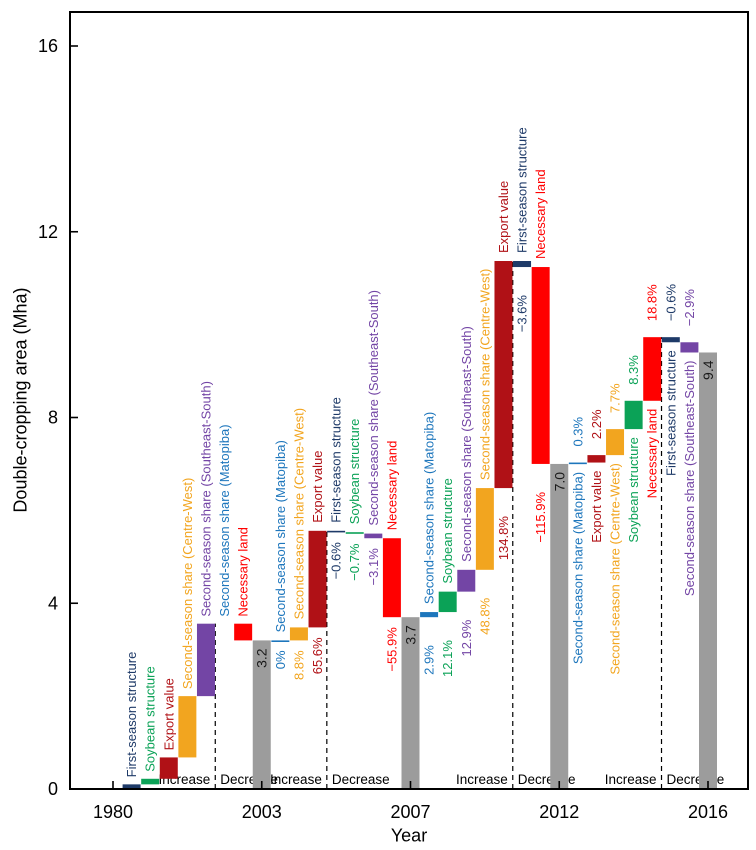 This screenshot has width=756, height=850. I want to click on bar-2007-2012-second-season-share-southeast-south, so click(466, 580).